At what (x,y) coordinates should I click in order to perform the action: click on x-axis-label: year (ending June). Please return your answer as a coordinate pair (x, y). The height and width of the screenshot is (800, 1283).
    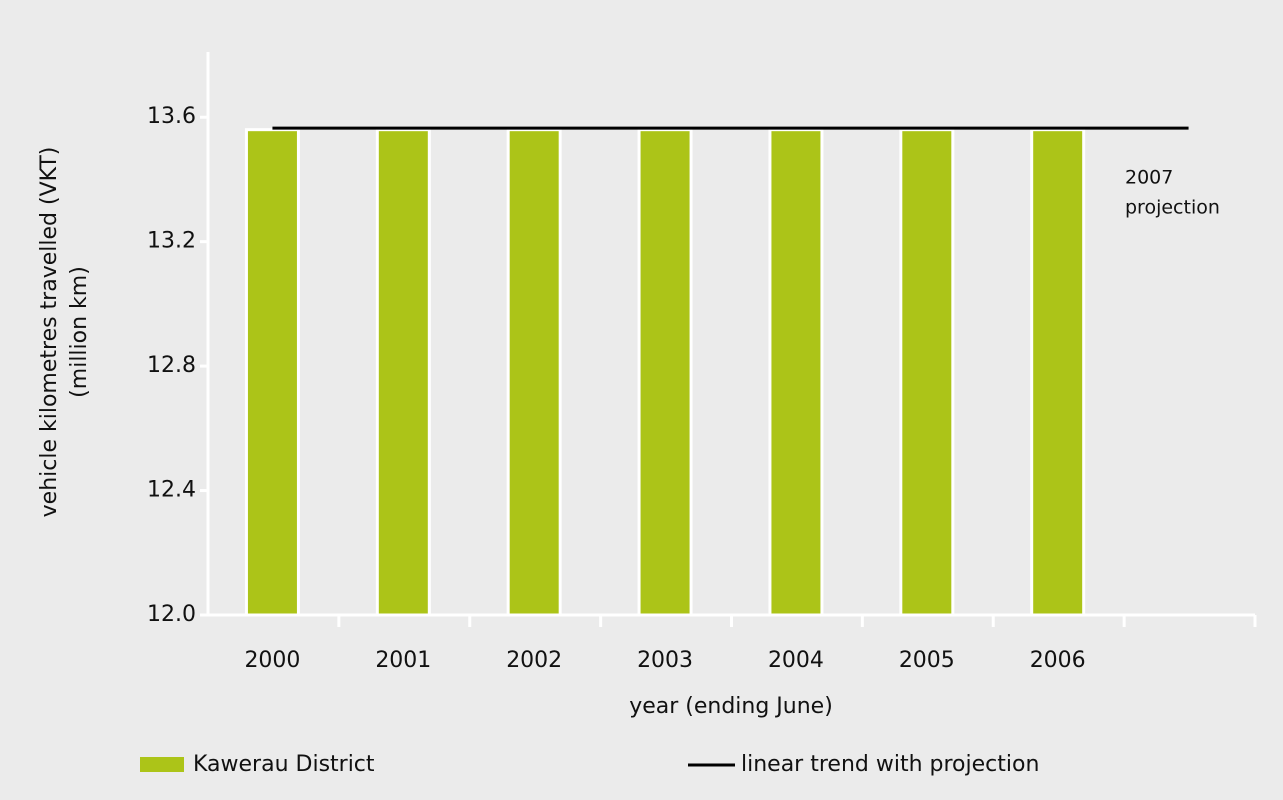
    Looking at the image, I should click on (731, 706).